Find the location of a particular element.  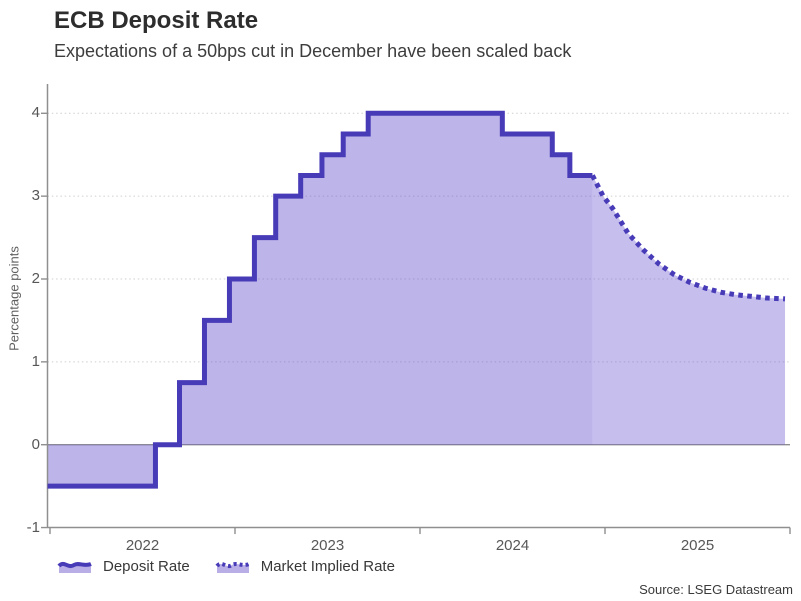

y-tick-label: -1 is located at coordinates (33, 527).